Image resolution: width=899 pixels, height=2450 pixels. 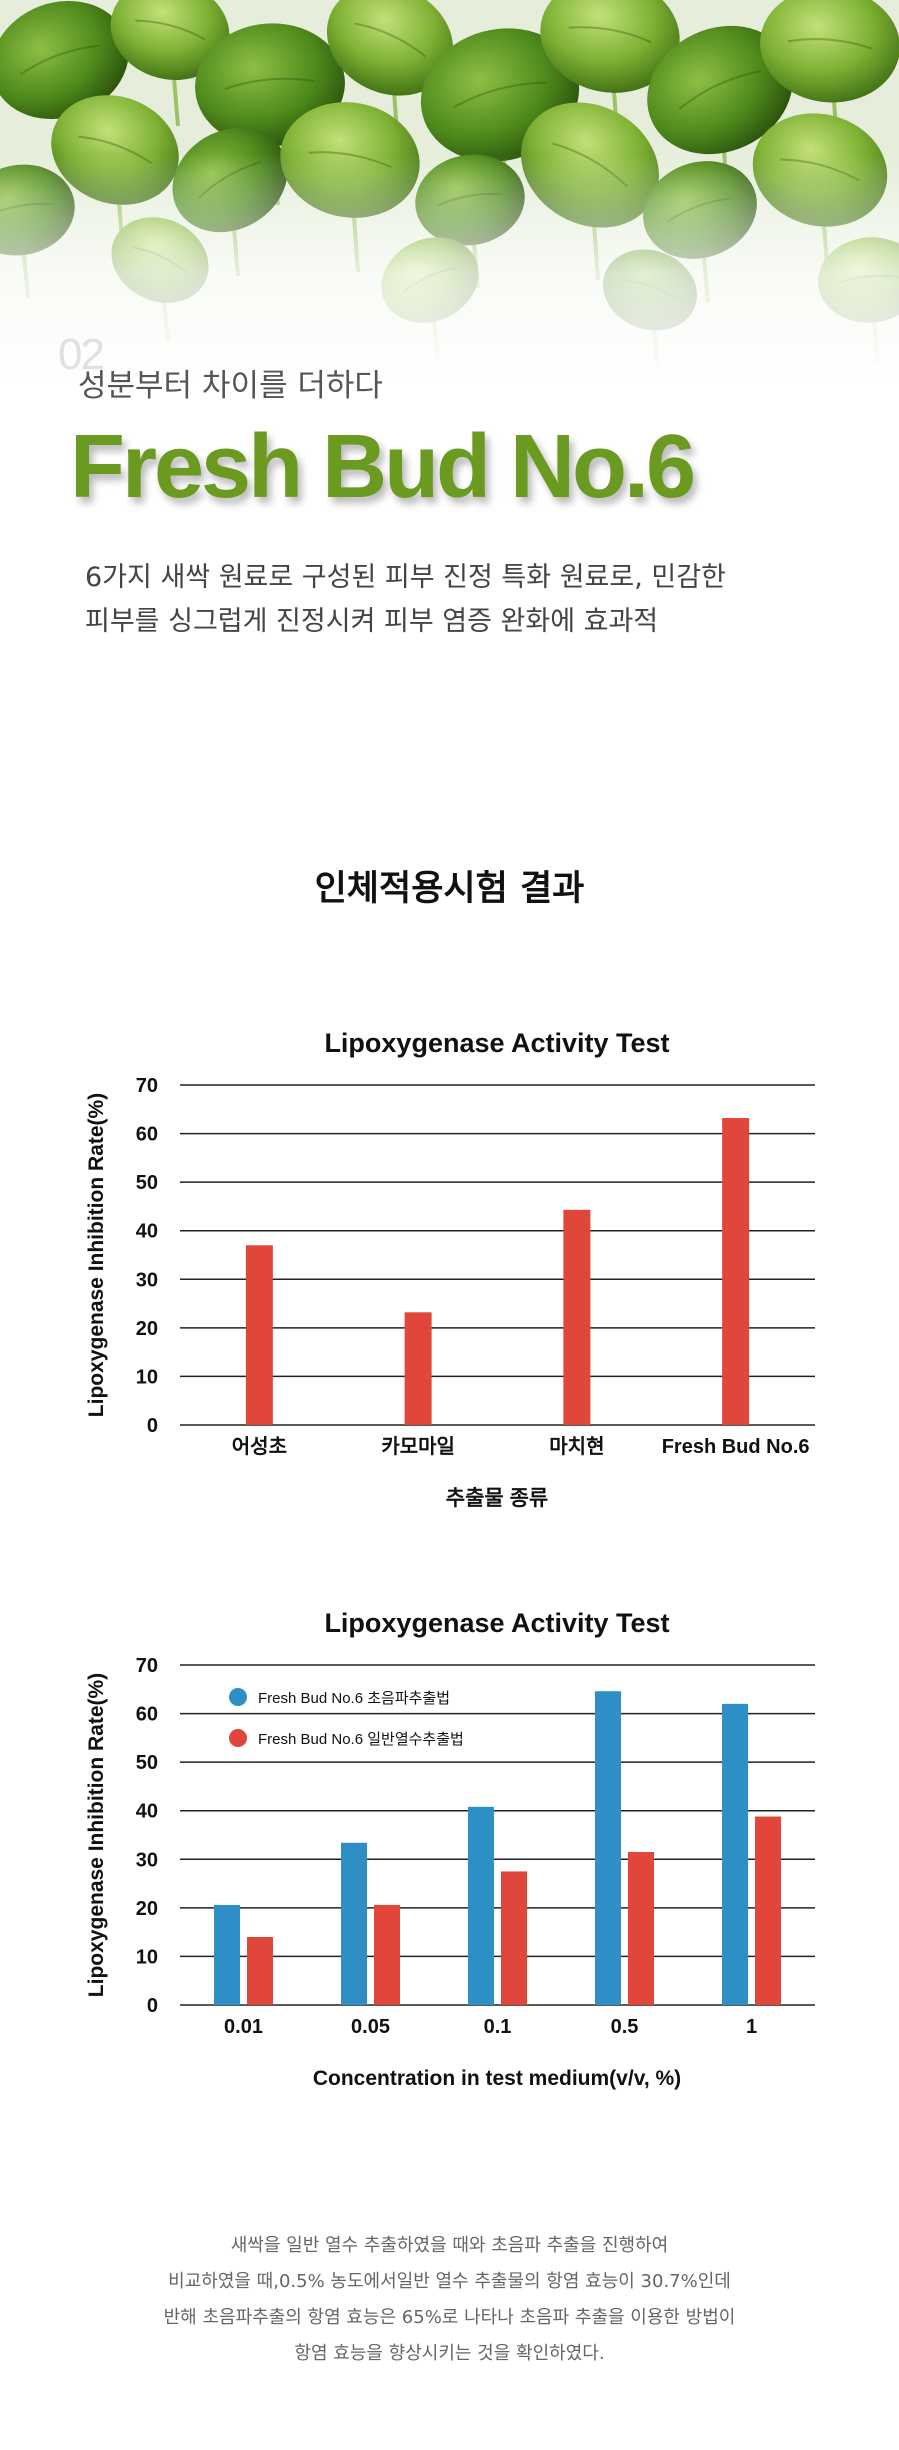 What do you see at coordinates (498, 2027) in the screenshot?
I see `x-tick-label: 0.1` at bounding box center [498, 2027].